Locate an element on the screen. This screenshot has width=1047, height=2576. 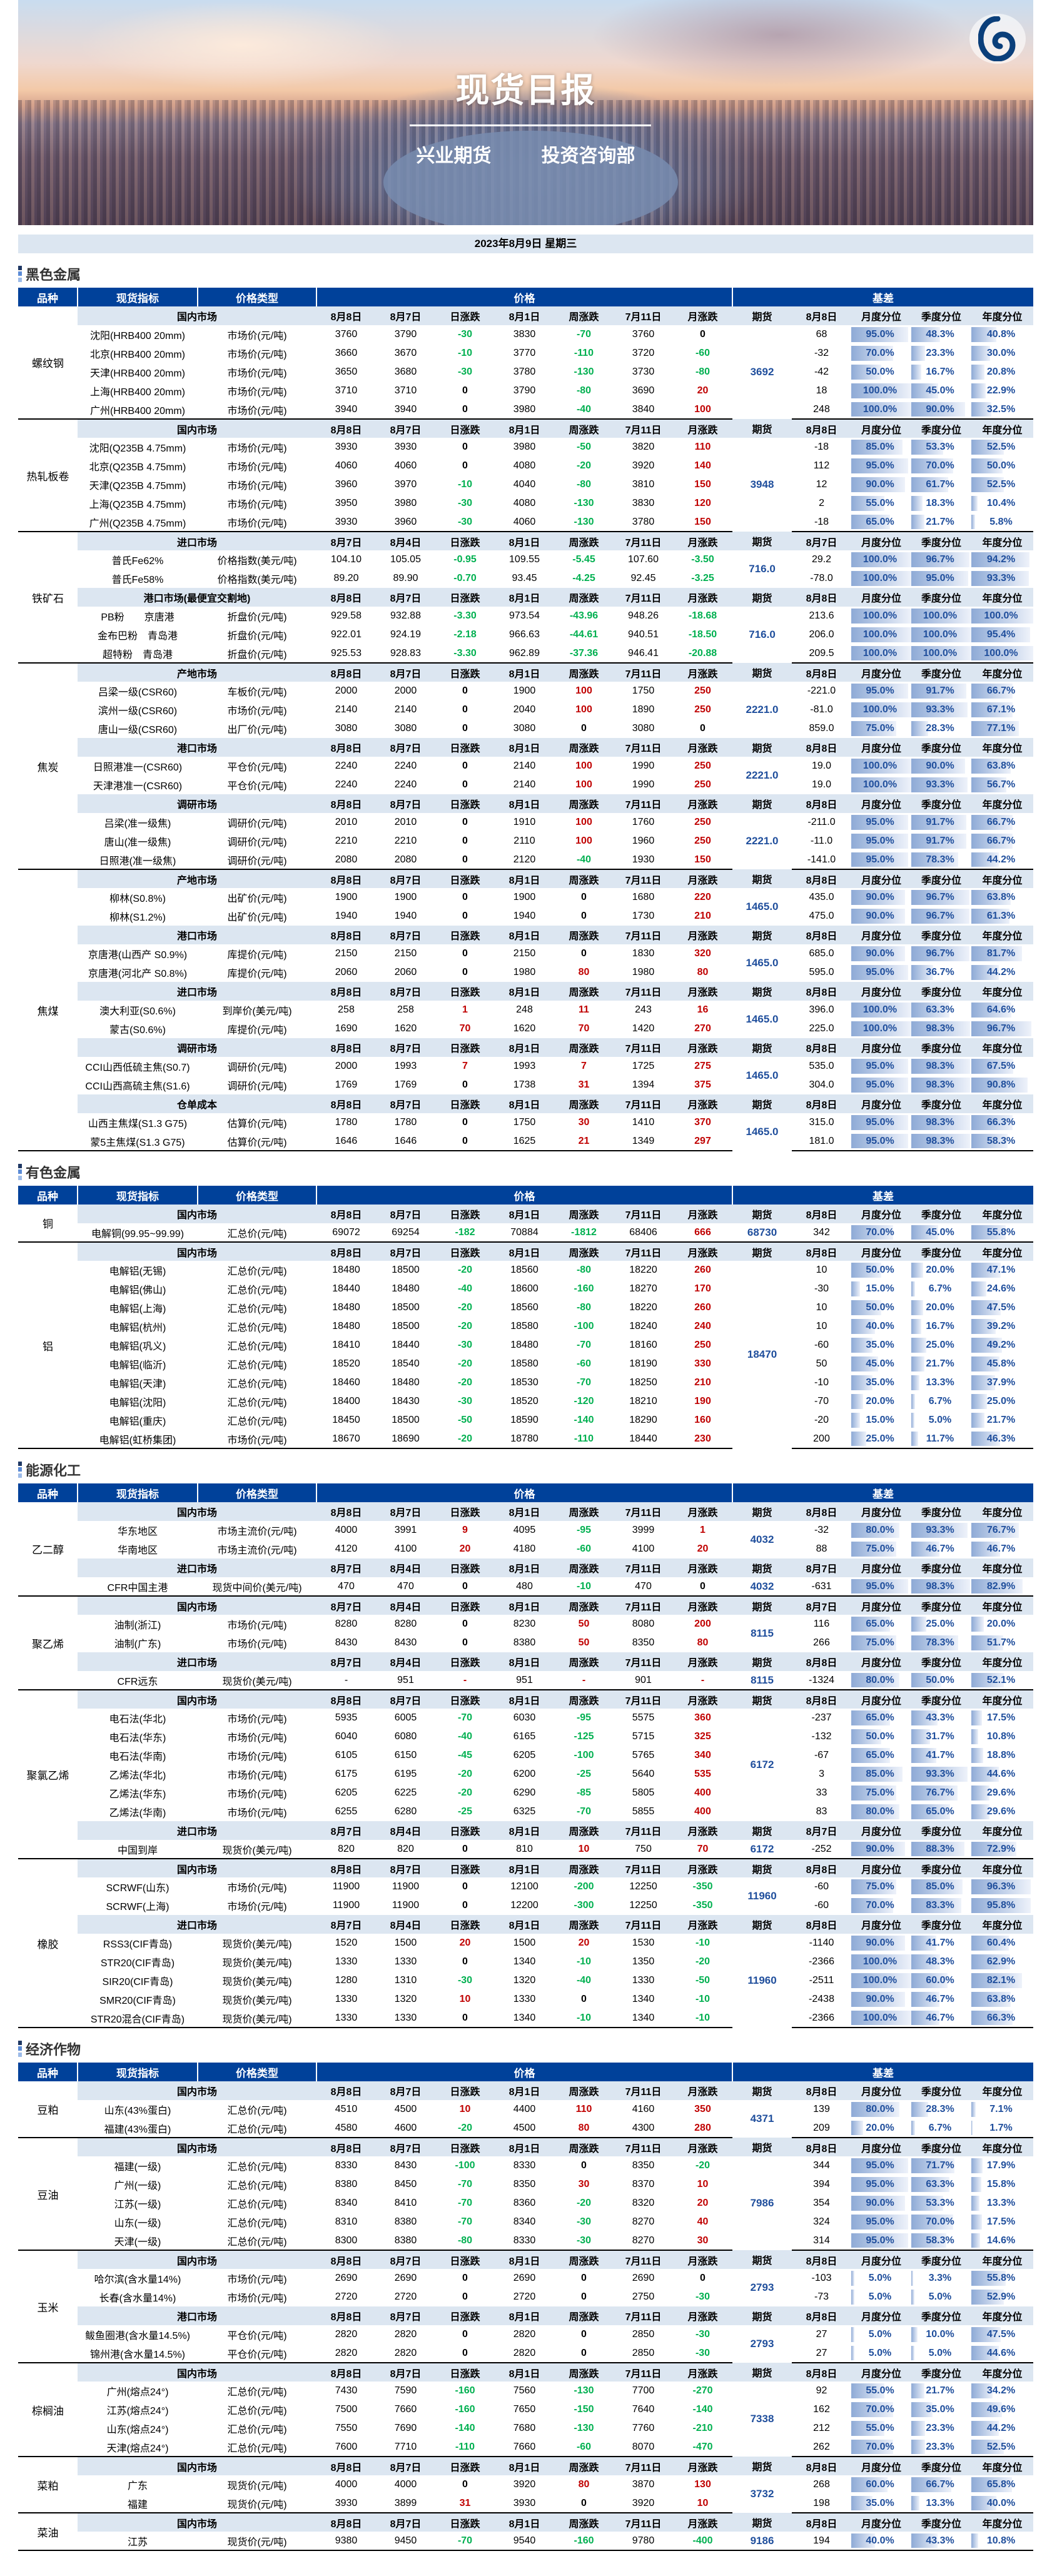
month-percentile: 70.0% is located at coordinates (881, 2447).